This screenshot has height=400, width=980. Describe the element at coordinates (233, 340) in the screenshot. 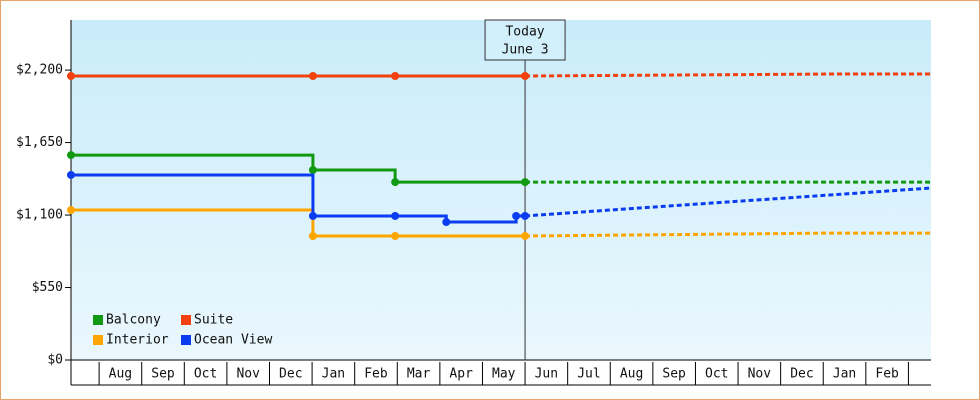

I see `legend-label: Ocean View` at that location.